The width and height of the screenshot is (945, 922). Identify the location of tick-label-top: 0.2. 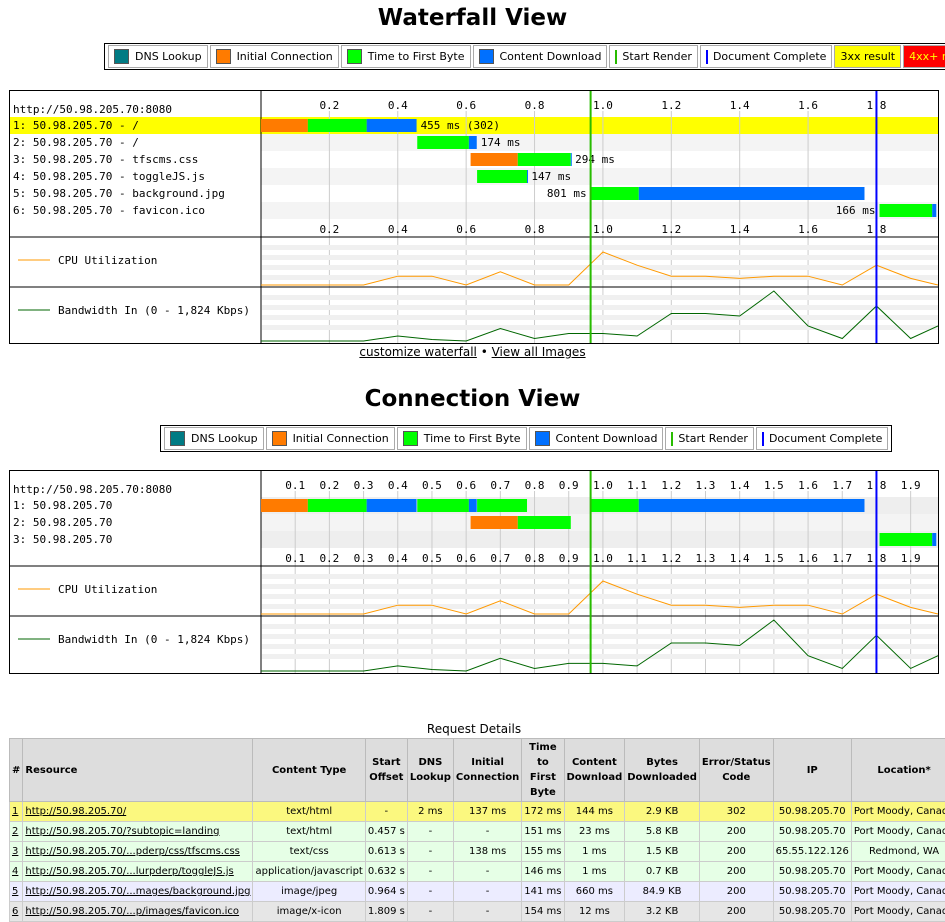
(329, 105).